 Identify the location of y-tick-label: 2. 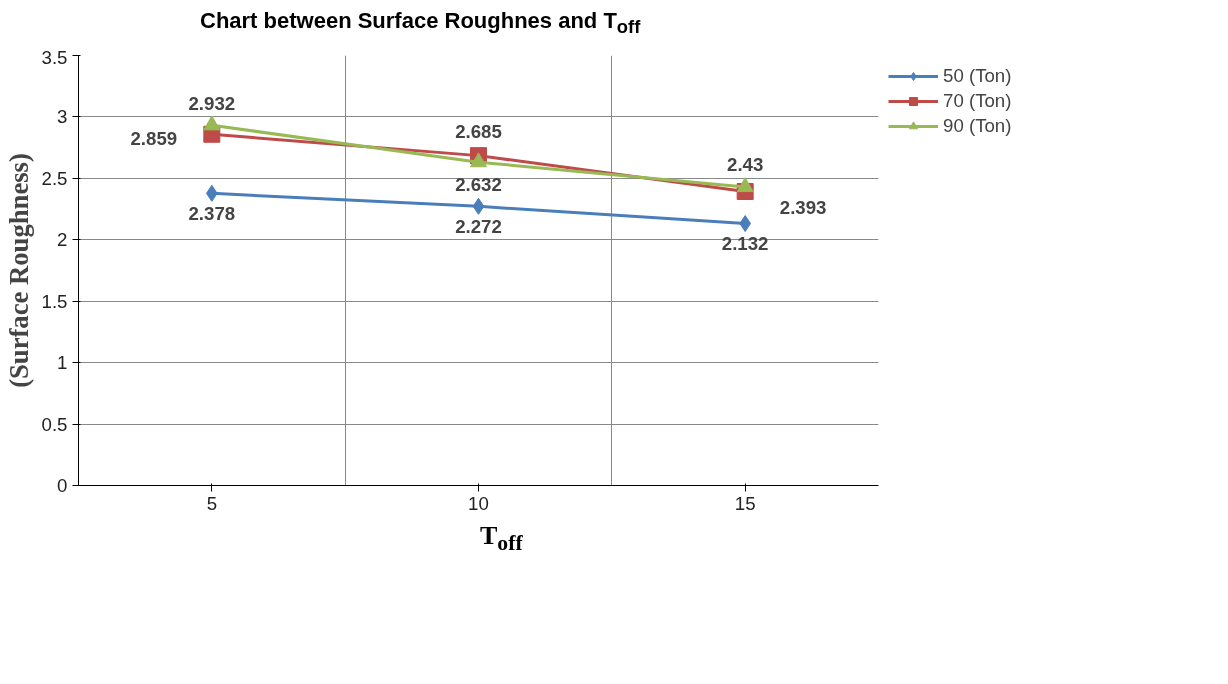
(62, 240).